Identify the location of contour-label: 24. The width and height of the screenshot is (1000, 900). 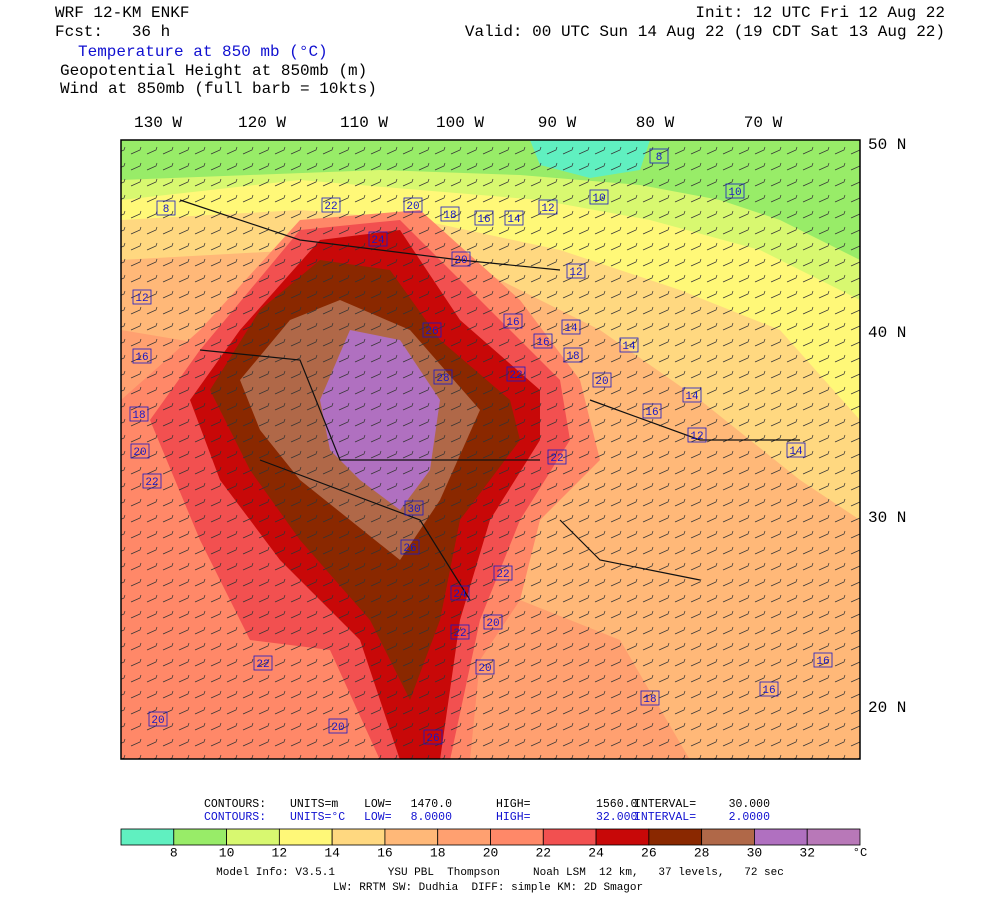
(378, 241).